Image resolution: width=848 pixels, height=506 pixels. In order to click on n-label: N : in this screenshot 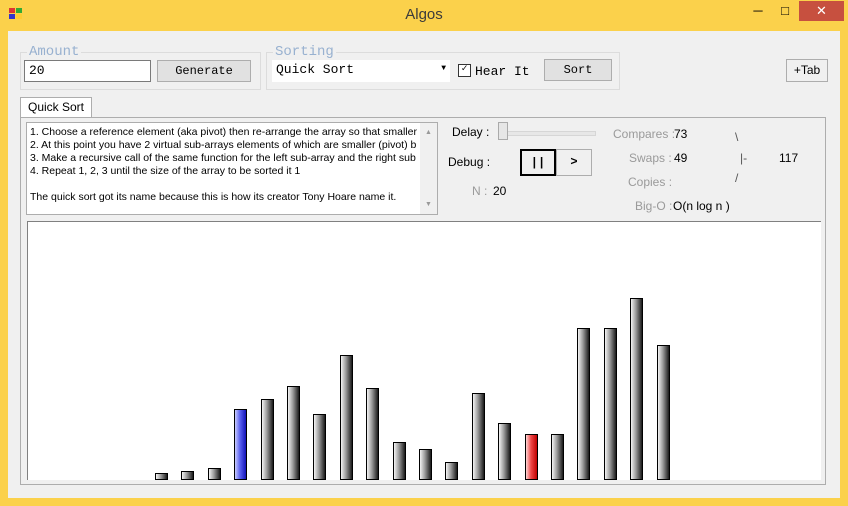, I will do `click(480, 191)`.